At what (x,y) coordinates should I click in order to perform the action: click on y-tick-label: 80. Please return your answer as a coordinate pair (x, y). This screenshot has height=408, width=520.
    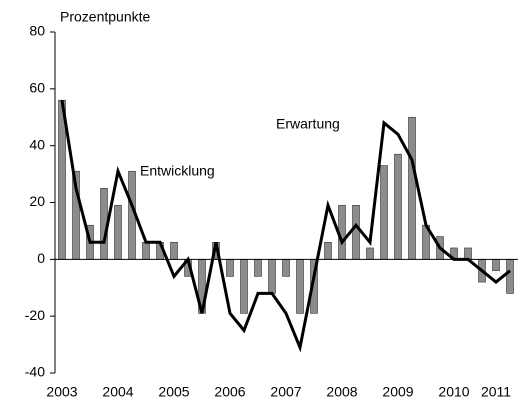
    Looking at the image, I should click on (37, 31).